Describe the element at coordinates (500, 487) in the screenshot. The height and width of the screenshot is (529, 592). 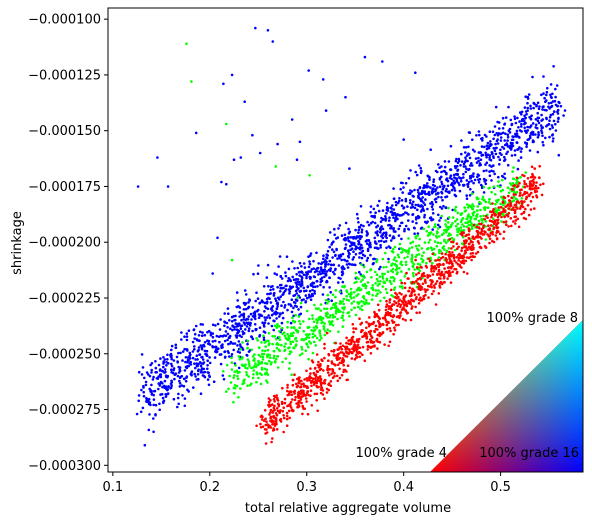
I see `x-tick-label: 0.5` at that location.